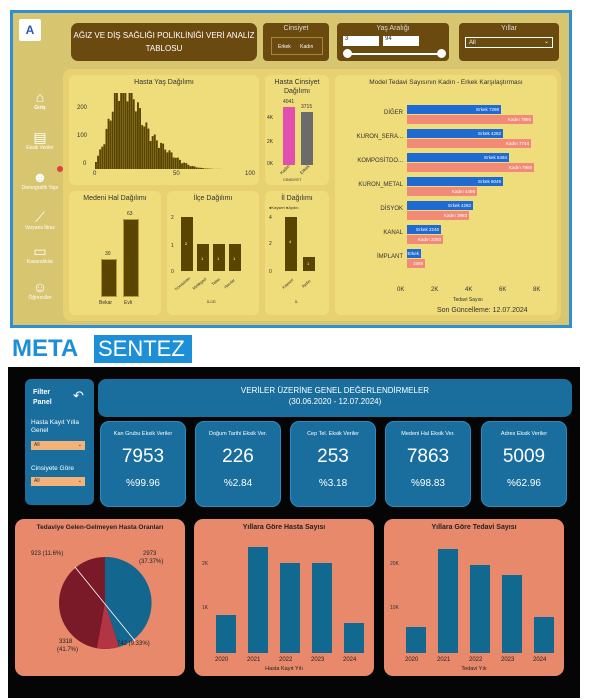 The height and width of the screenshot is (700, 590). I want to click on x-tick: 2021, so click(444, 660).